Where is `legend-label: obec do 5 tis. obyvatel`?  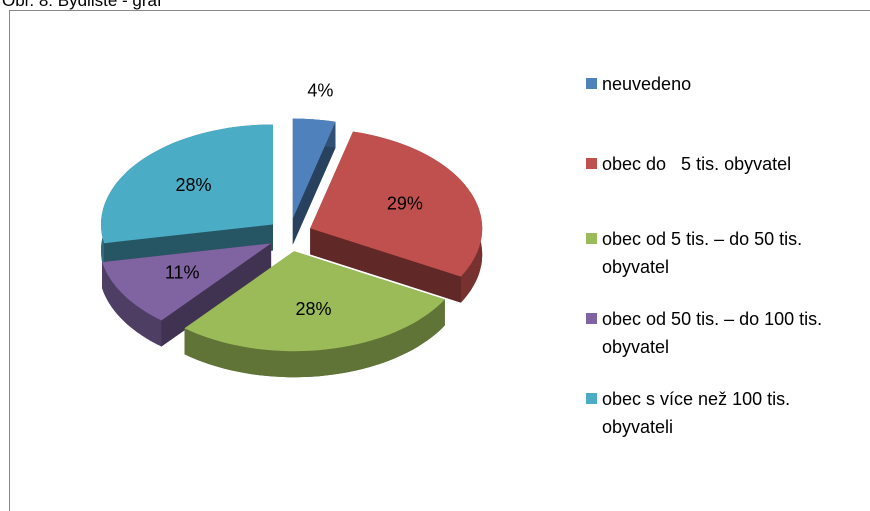
legend-label: obec do 5 tis. obyvatel is located at coordinates (697, 164).